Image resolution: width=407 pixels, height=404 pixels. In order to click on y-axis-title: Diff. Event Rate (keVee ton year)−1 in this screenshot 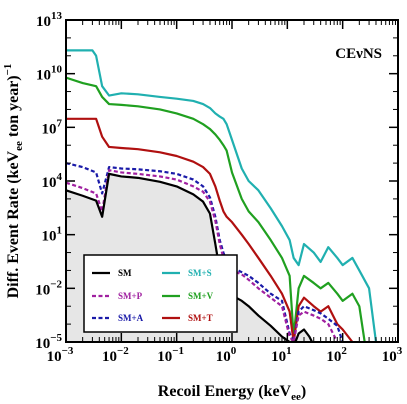, I will do `click(13, 181)`.